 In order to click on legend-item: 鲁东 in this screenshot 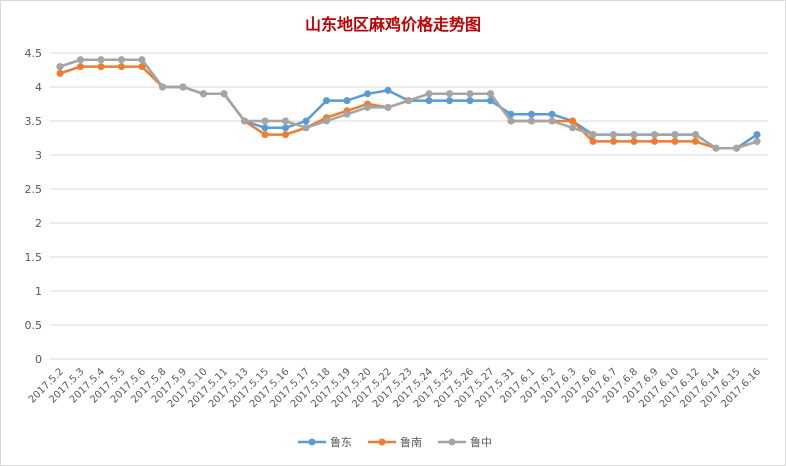, I will do `click(325, 442)`.